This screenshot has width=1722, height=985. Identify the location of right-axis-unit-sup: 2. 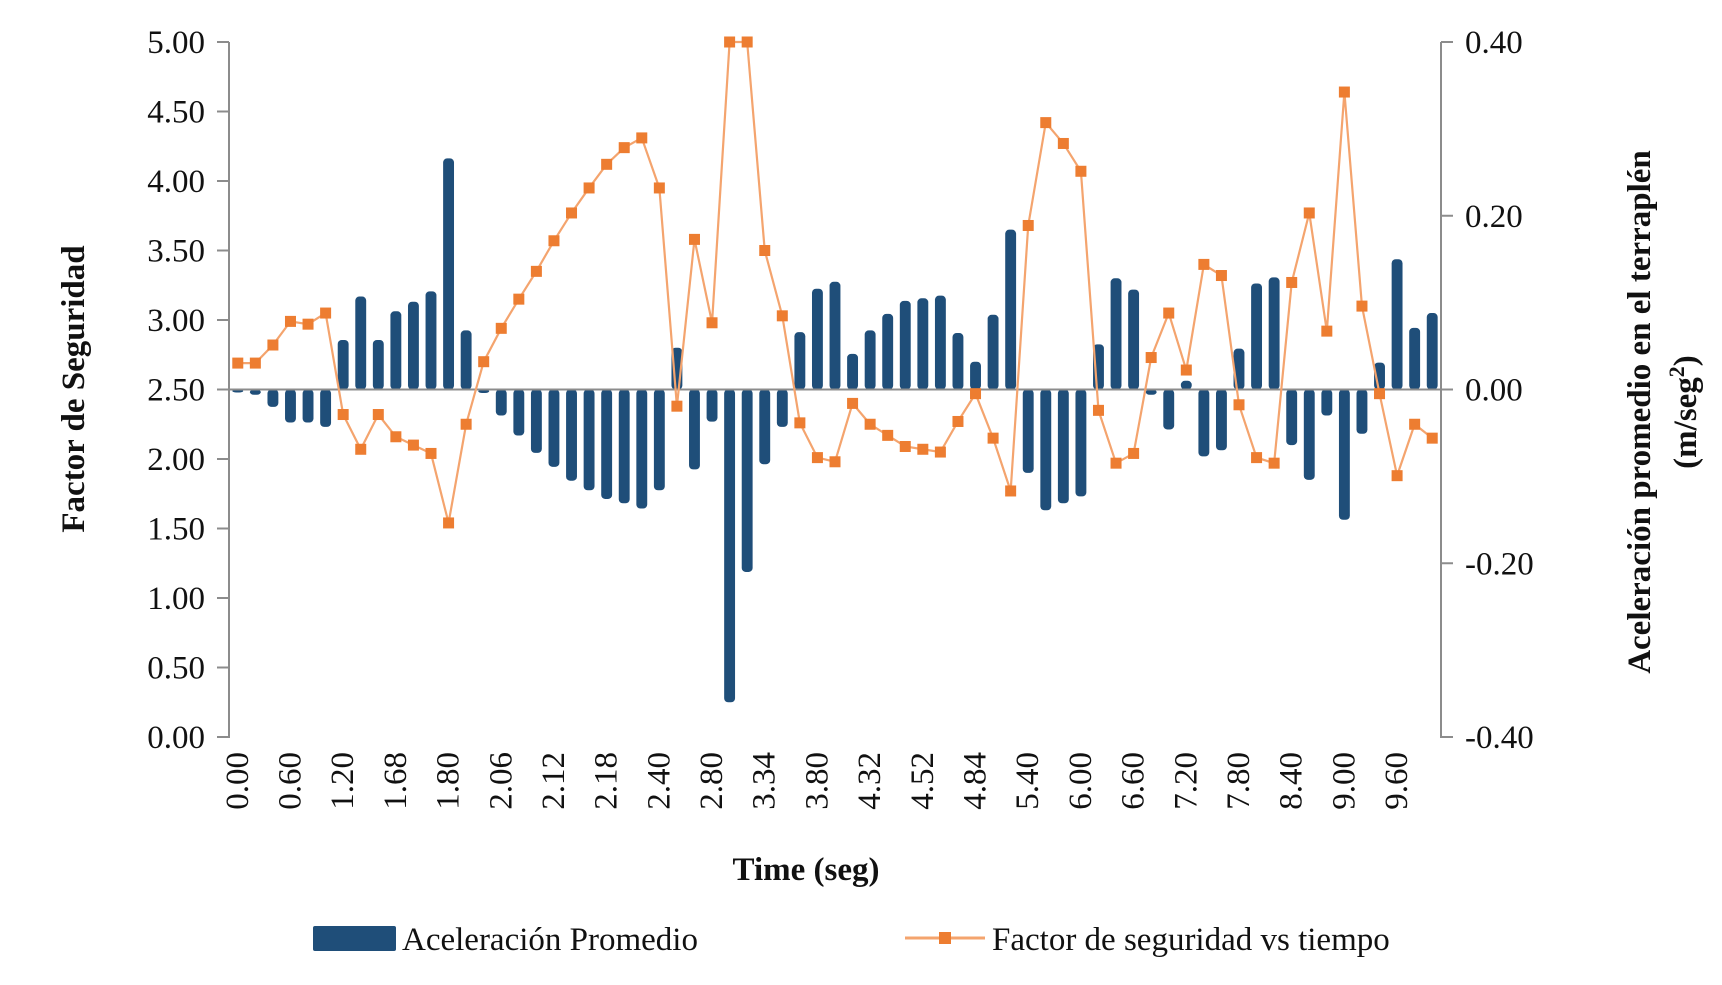
(1676, 371).